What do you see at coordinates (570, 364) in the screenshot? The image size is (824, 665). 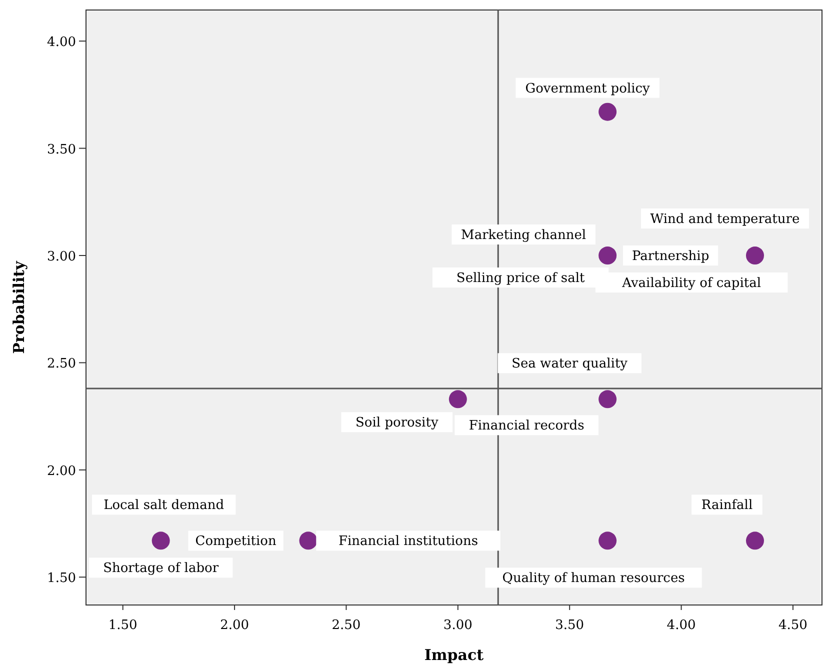 I see `annotation: Sea water quality` at bounding box center [570, 364].